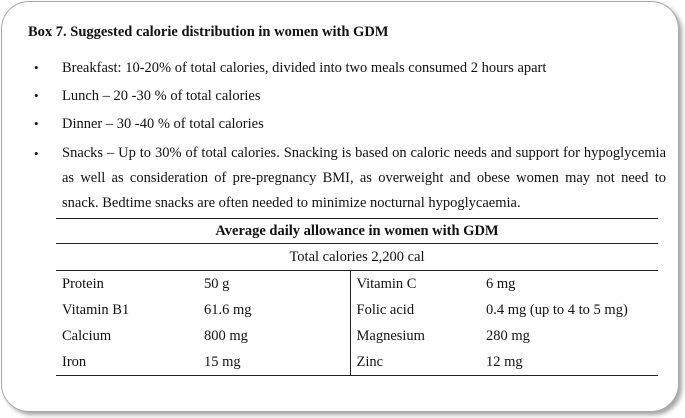  I want to click on nutrient-value: 50 g, so click(217, 283).